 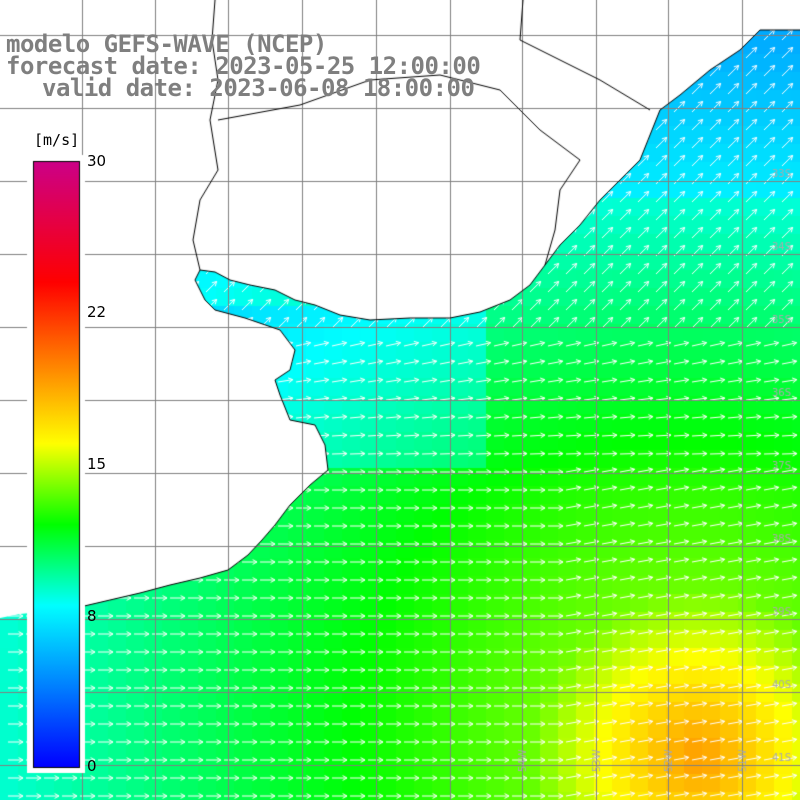 What do you see at coordinates (92, 616) in the screenshot?
I see `colorbar-label-8: 8` at bounding box center [92, 616].